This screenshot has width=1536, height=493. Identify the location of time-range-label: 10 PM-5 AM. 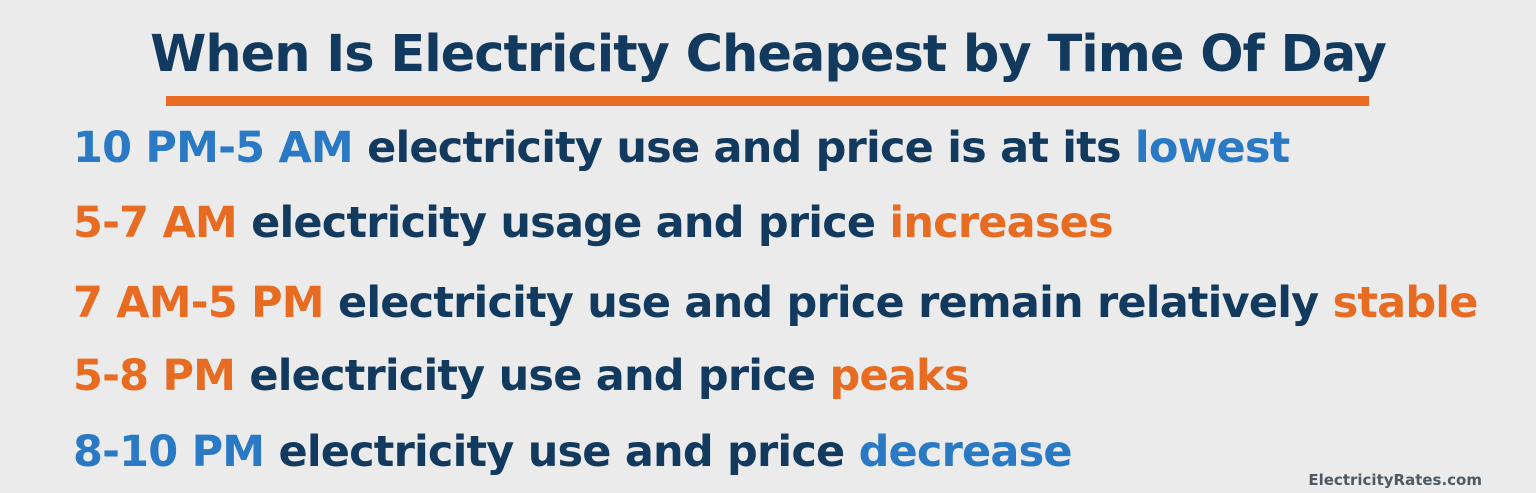
(213, 148).